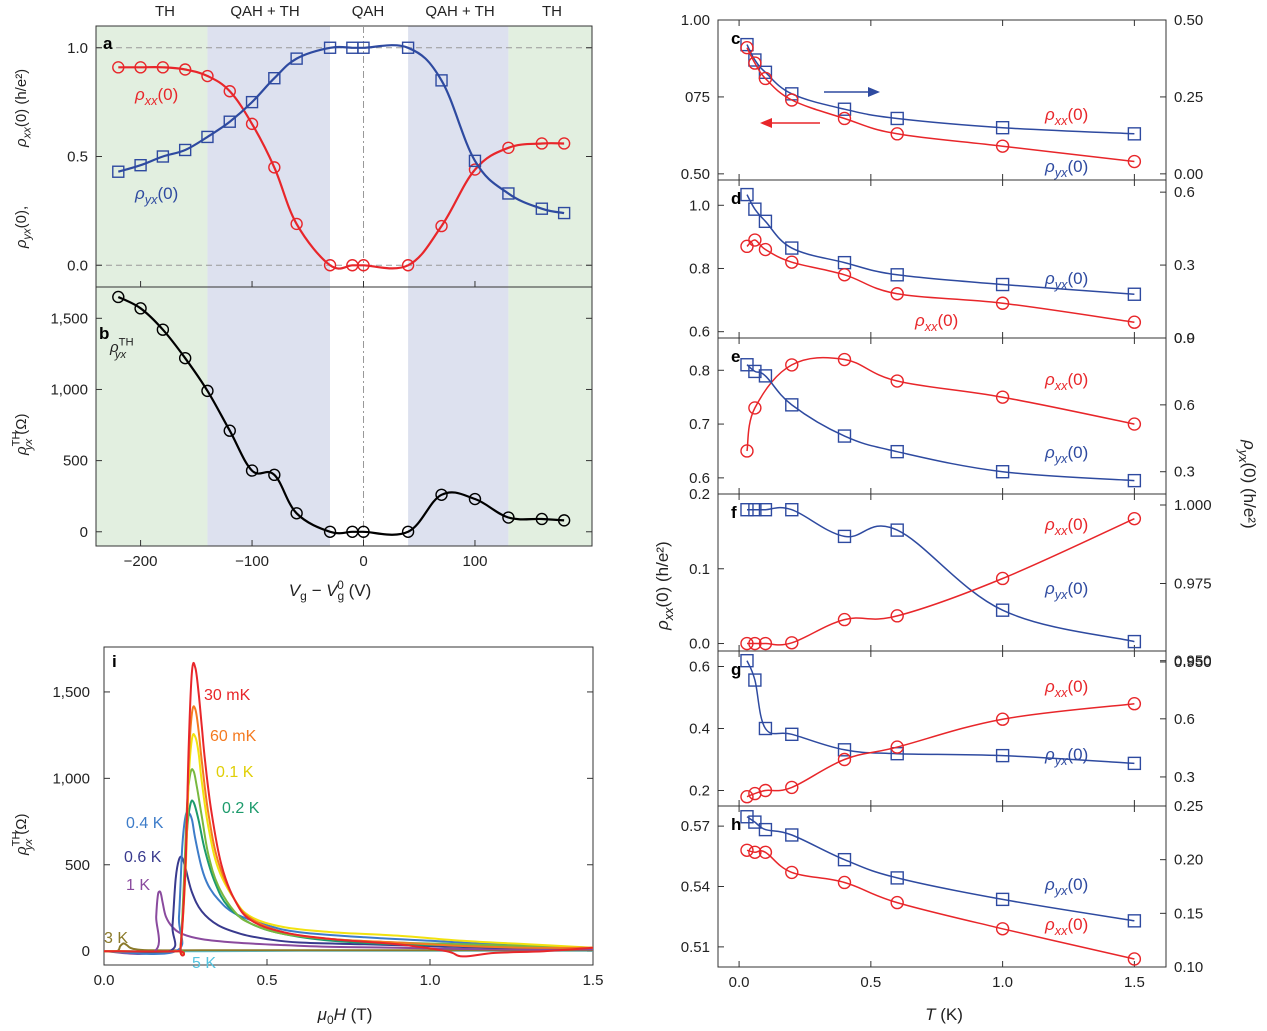 This screenshot has height=1031, width=1267. Describe the element at coordinates (1193, 583) in the screenshot. I see `ytick-label-right: 0.975` at that location.